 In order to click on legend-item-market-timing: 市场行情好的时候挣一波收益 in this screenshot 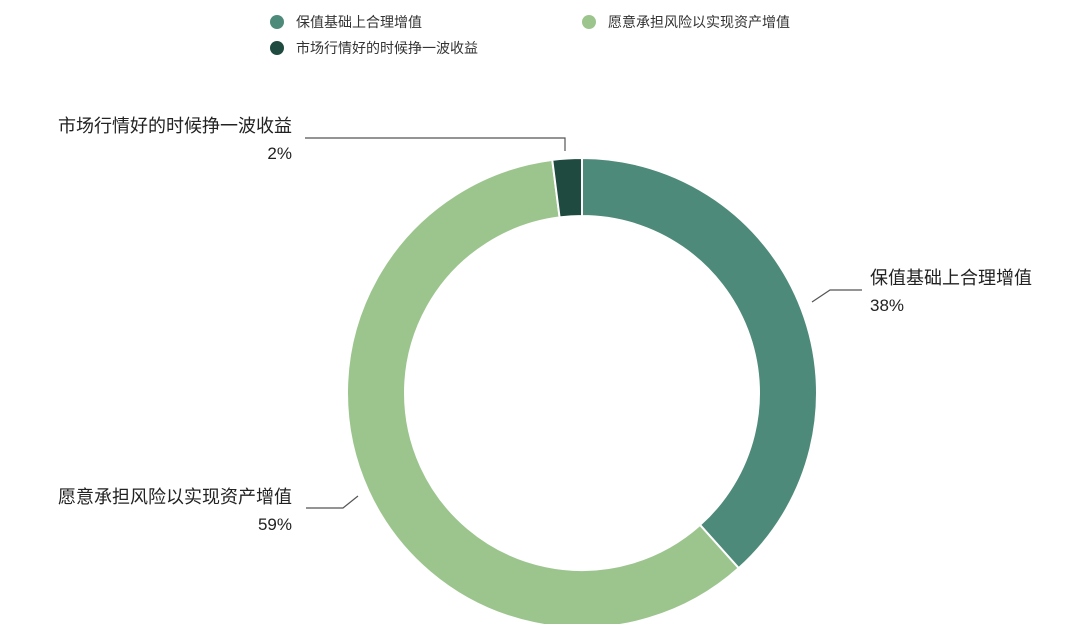, I will do `click(374, 48)`.